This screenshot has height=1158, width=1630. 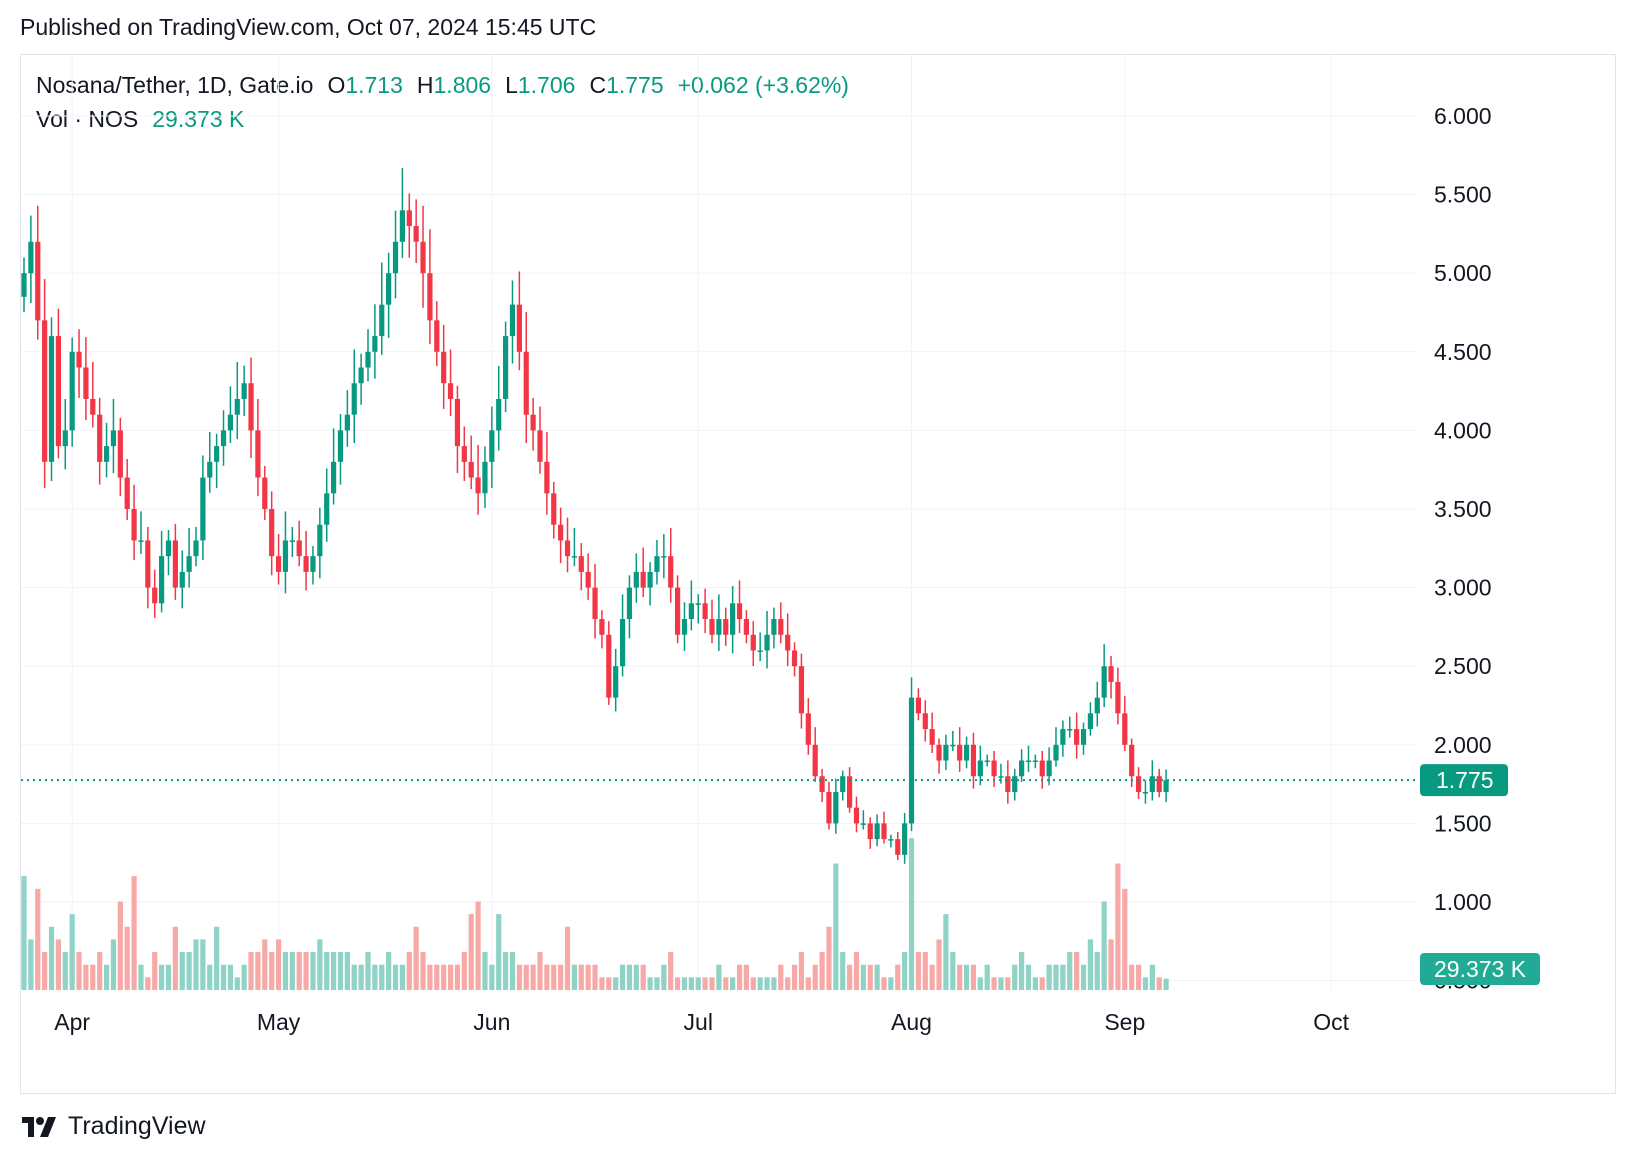 What do you see at coordinates (701, 1022) in the screenshot?
I see `time-axis: Apr May Jun Jul Aug Sep Oct` at bounding box center [701, 1022].